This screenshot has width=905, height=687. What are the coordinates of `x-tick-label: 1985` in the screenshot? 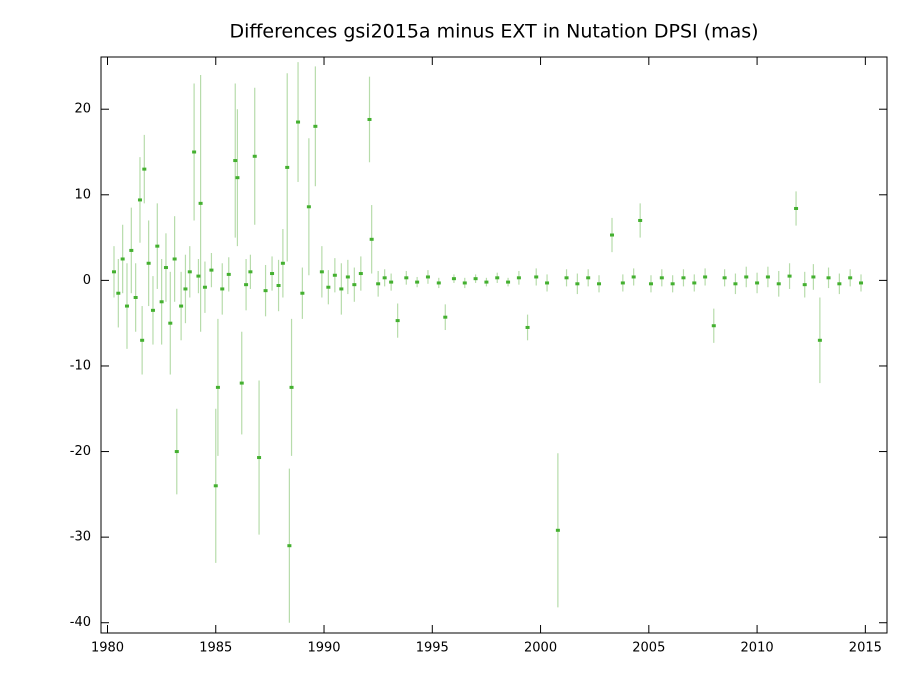 It's located at (215, 648).